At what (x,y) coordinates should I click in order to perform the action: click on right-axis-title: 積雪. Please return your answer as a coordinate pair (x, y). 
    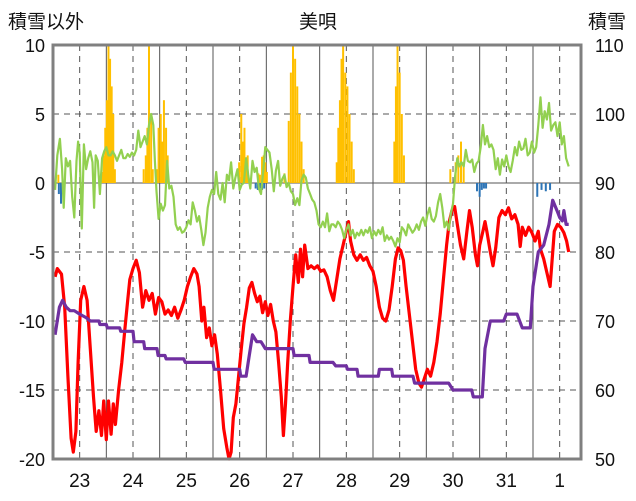
    Looking at the image, I should click on (607, 22).